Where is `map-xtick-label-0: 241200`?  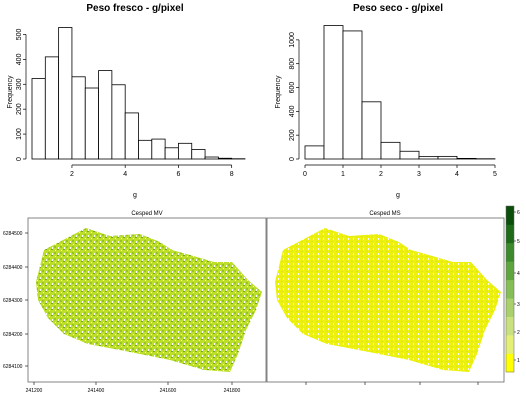 map-xtick-label-0: 241200 is located at coordinates (34, 391).